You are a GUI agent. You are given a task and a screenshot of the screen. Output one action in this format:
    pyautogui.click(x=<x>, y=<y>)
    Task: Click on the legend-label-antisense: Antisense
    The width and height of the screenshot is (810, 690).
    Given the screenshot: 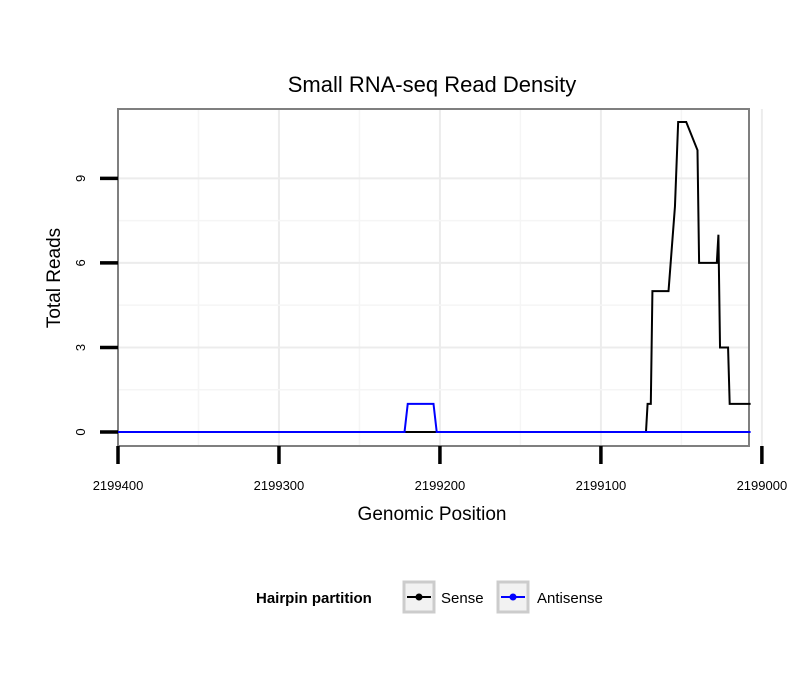 What is the action you would take?
    pyautogui.click(x=570, y=598)
    